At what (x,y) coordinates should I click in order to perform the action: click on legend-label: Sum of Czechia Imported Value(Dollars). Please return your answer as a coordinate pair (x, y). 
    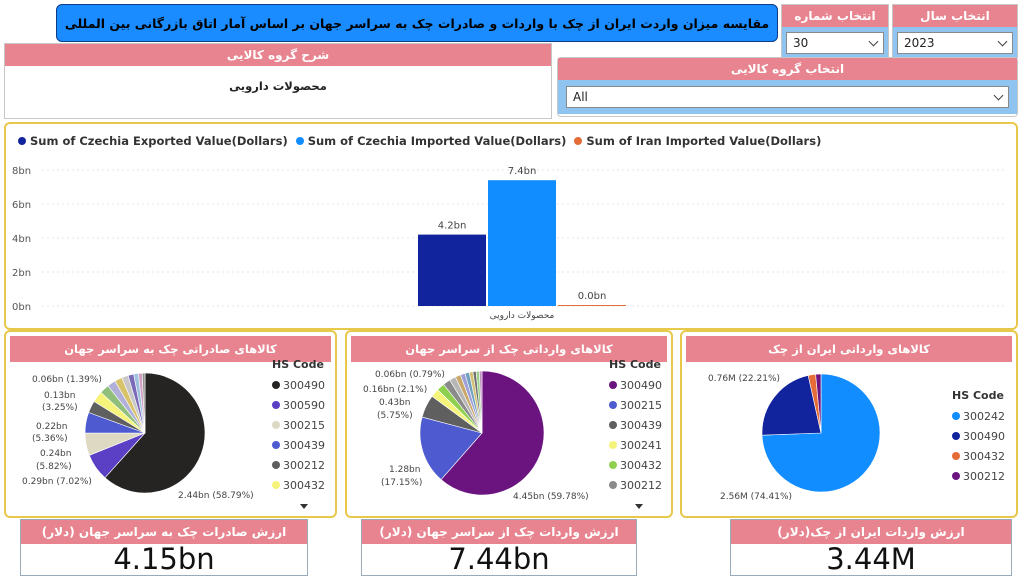
    Looking at the image, I should click on (437, 141).